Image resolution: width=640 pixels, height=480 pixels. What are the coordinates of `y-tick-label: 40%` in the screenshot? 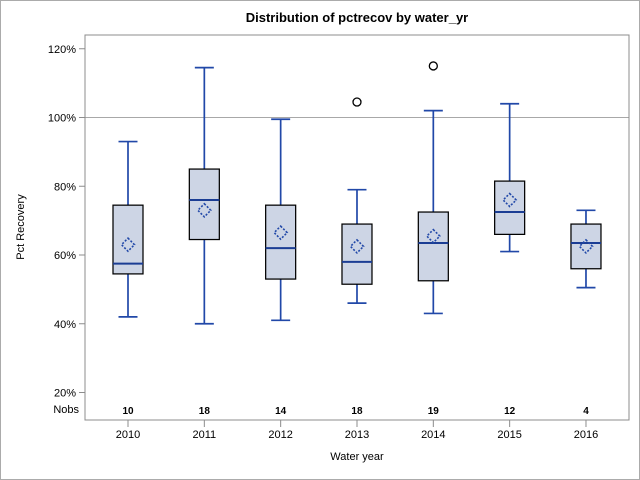 It's located at (65, 325).